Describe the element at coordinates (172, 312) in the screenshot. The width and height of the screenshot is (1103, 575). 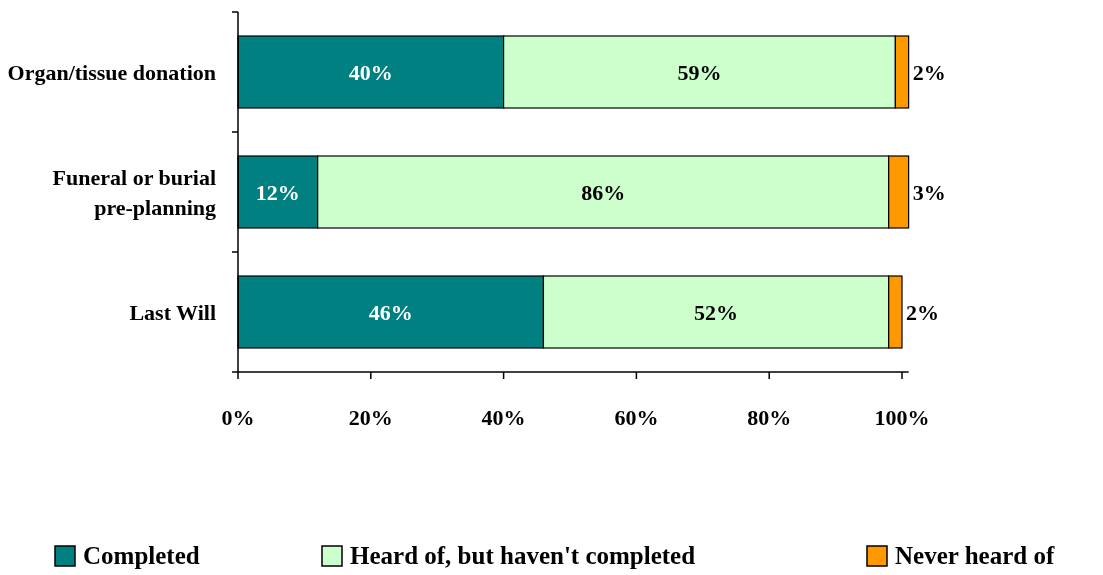
I see `y-tick-label: Last Will` at that location.